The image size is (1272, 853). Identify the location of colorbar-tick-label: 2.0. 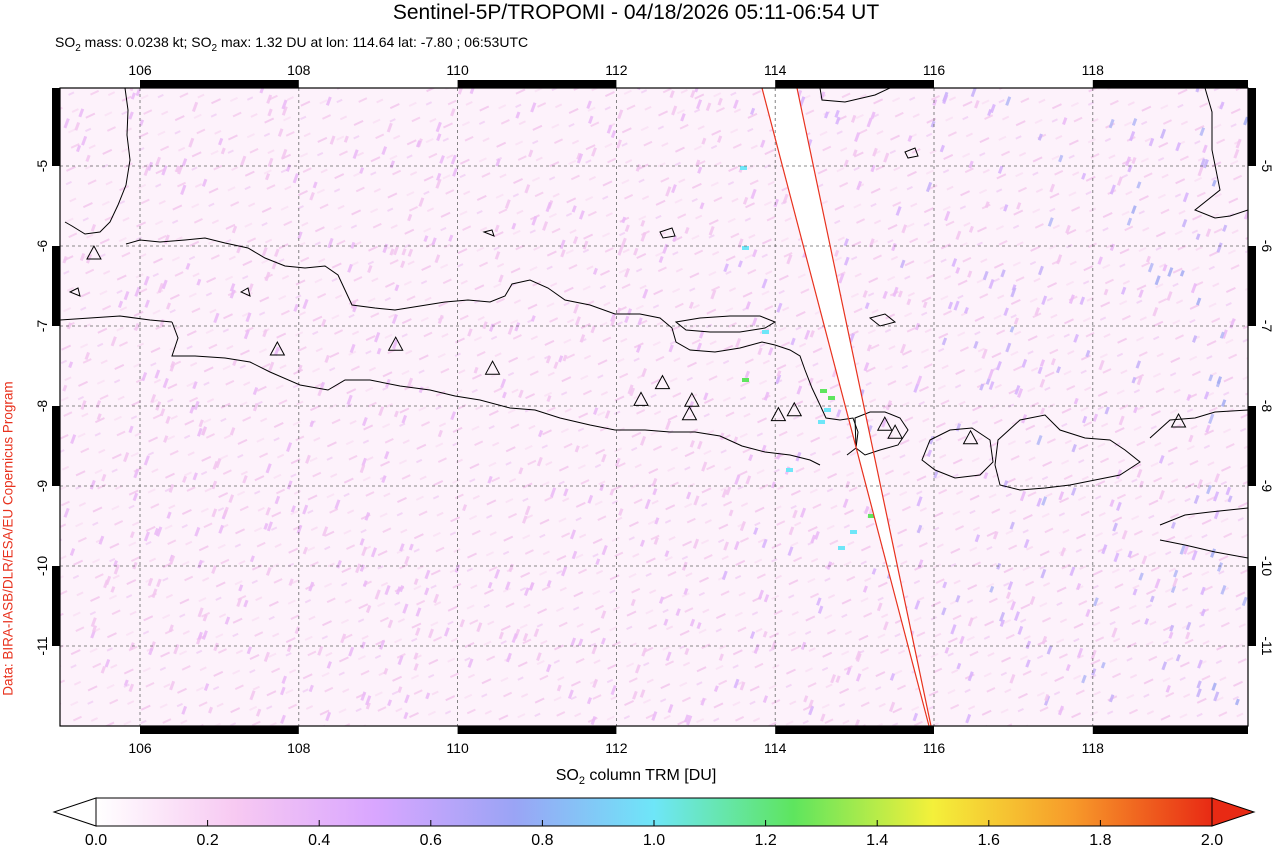
(1212, 840).